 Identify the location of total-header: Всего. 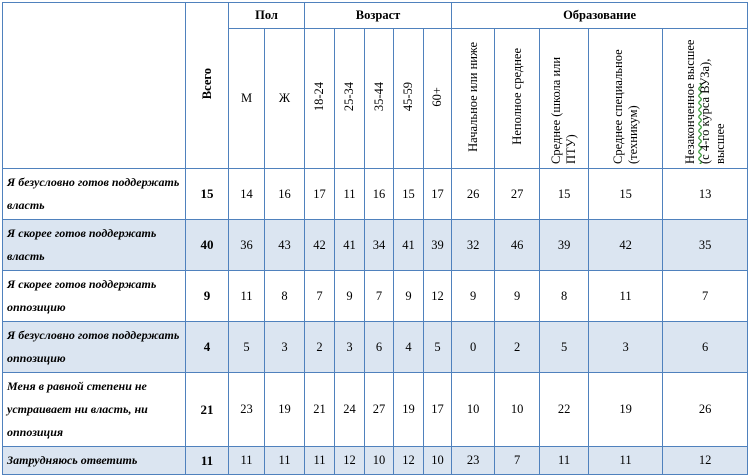
(207, 85).